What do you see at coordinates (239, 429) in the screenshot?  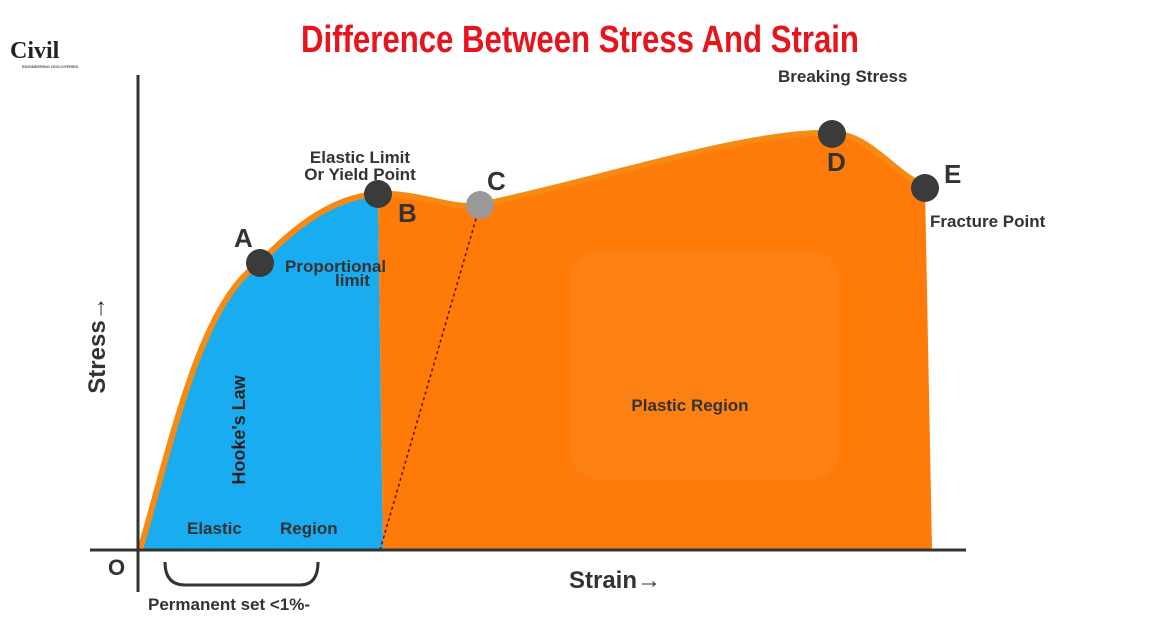 I see `hookes-law: Hooke's Law` at bounding box center [239, 429].